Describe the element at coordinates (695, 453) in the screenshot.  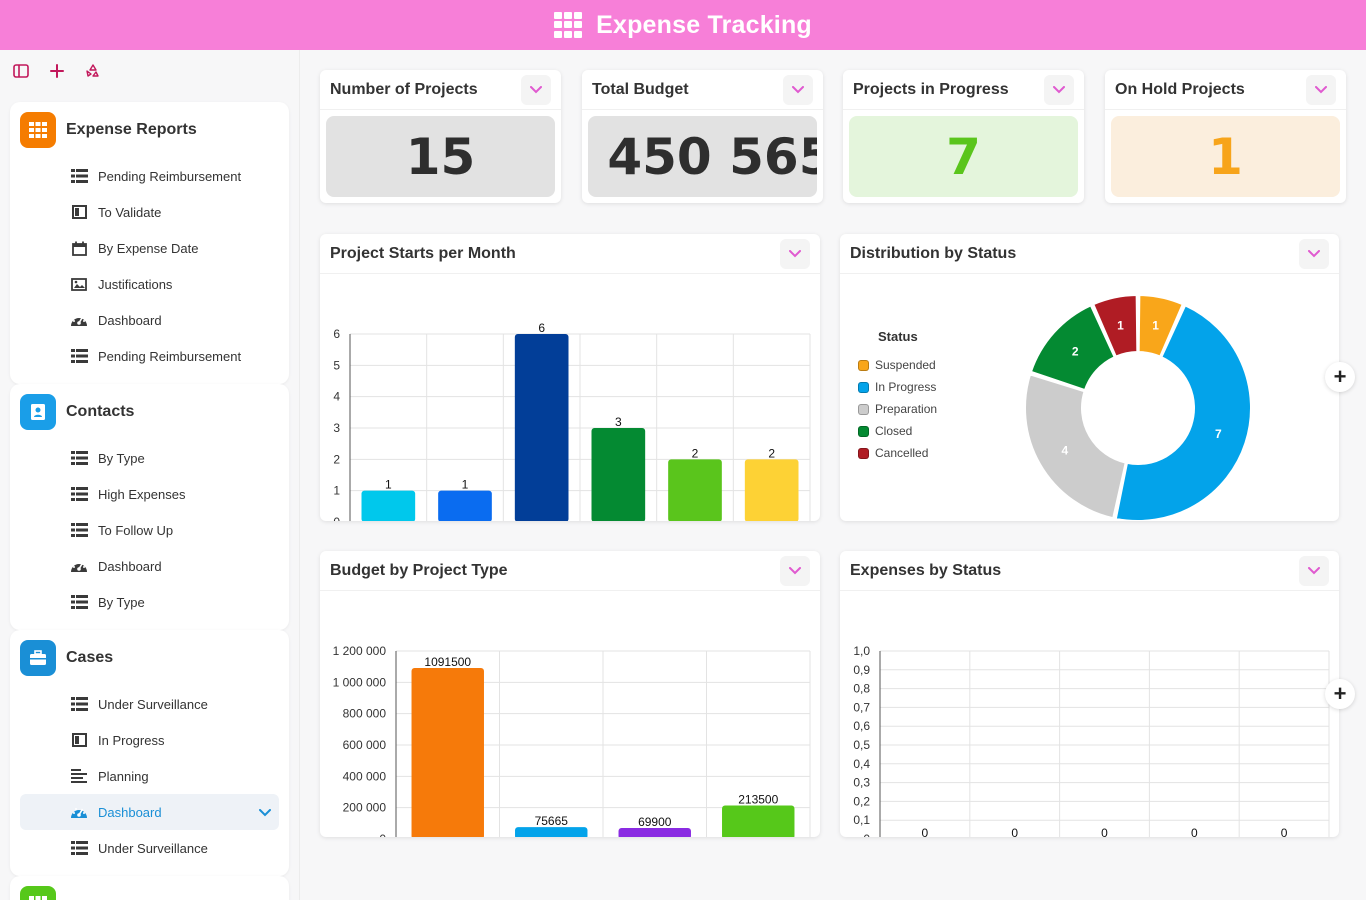
I see `data-label: 2` at that location.